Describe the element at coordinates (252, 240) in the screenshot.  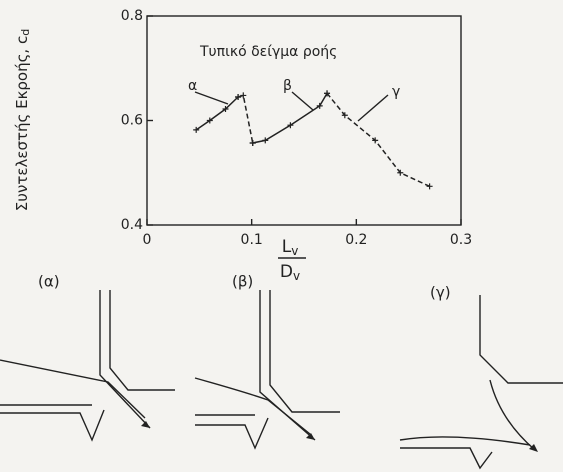
I see `x-tick-label: 0.1` at that location.